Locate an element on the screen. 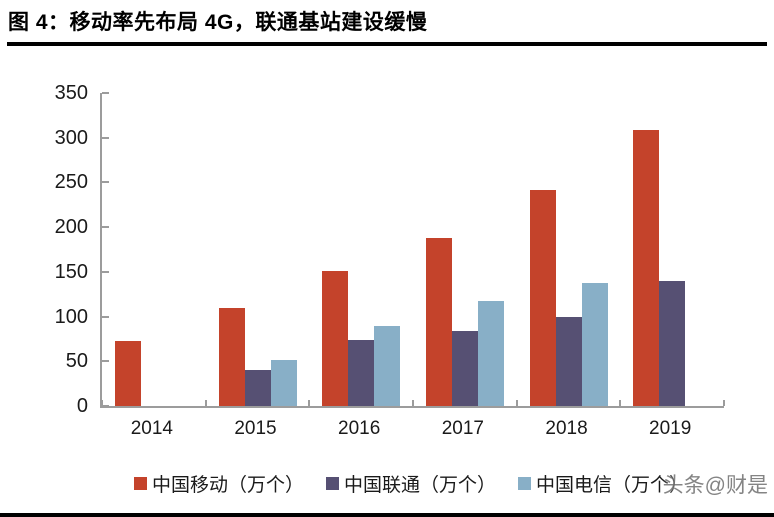 This screenshot has height=517, width=774. legend-label: 中国移动（万个） is located at coordinates (227, 485).